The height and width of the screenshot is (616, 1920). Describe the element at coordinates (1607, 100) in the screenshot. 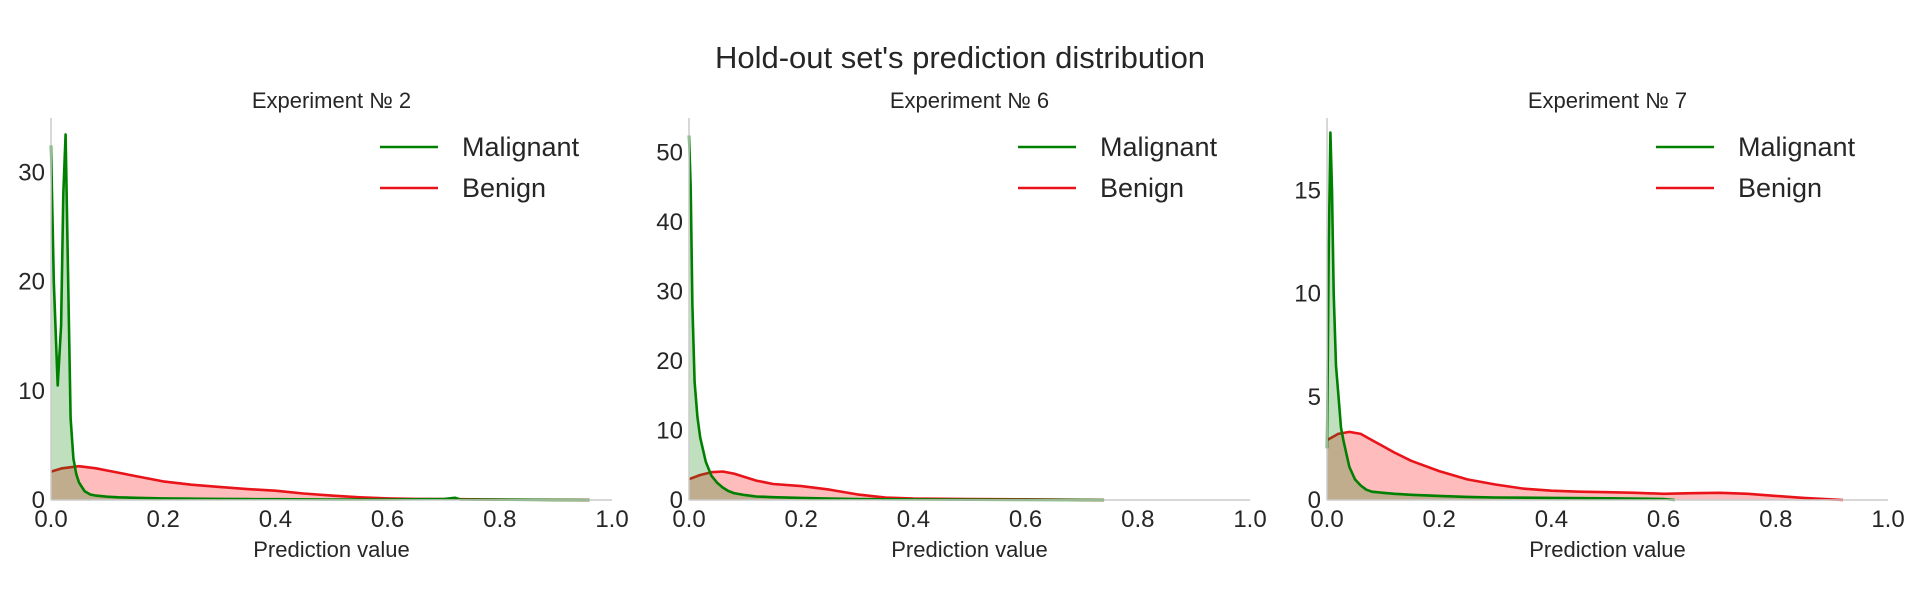

I see `subplot-title: Experiment № 7` at that location.